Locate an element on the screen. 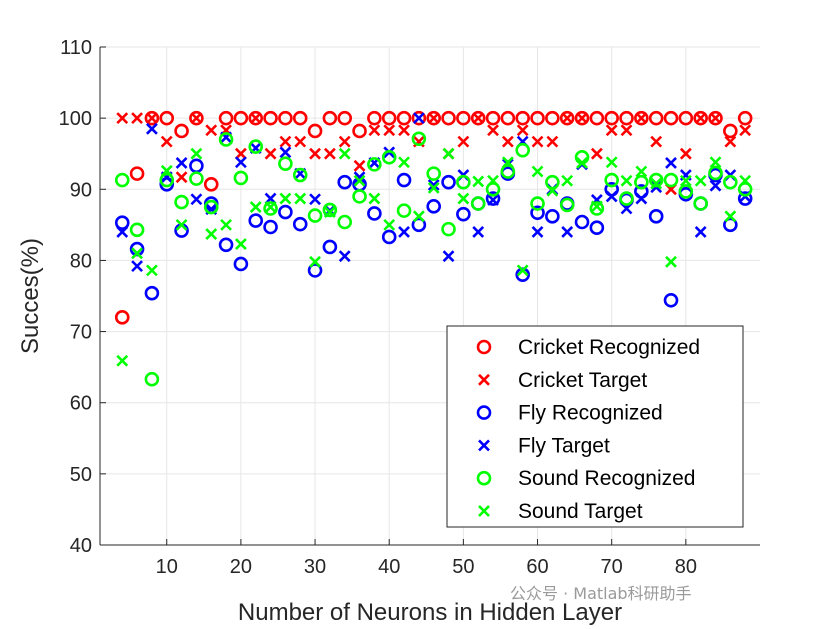  legend-label: Fly Recognized is located at coordinates (590, 413).